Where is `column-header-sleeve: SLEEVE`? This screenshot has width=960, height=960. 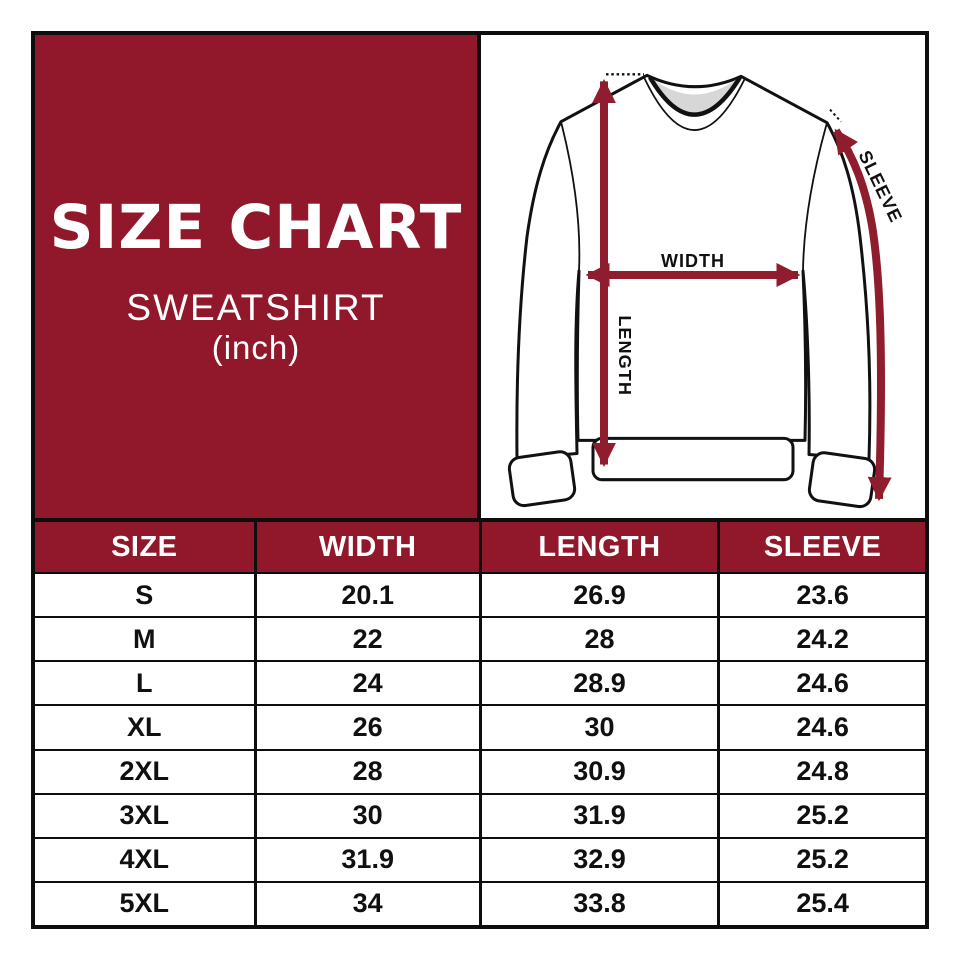 column-header-sleeve: SLEEVE is located at coordinates (822, 546).